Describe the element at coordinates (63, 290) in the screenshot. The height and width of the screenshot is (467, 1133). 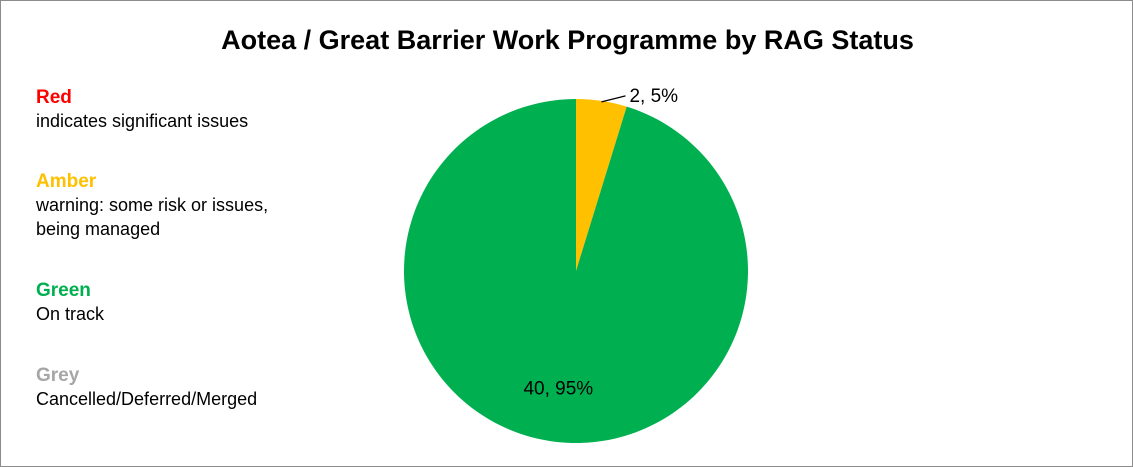
I see `legend-name-green: Green` at that location.